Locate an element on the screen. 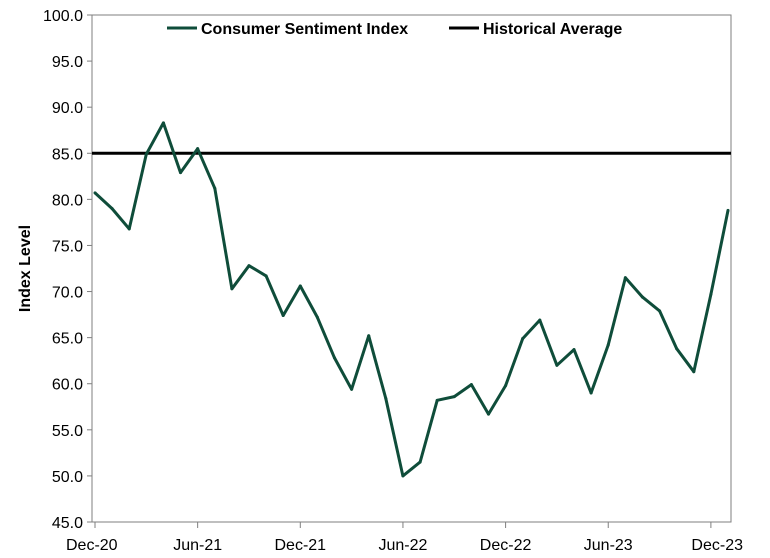 Image resolution: width=770 pixels, height=558 pixels. y-axis-title: Index Level is located at coordinates (25, 268).